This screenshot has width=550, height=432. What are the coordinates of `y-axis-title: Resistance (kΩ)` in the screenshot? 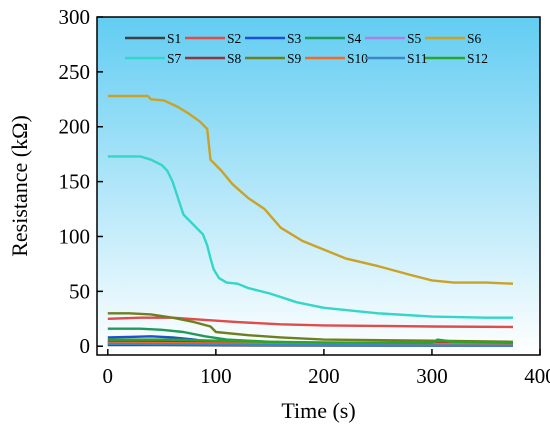 It's located at (19, 186).